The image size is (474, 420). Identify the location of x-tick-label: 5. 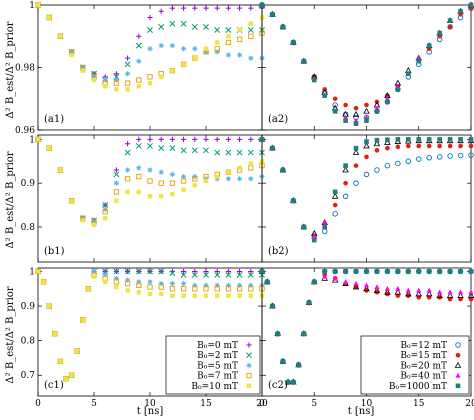
(314, 404).